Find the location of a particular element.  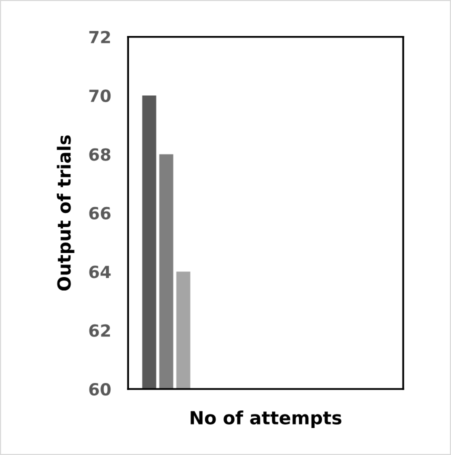

y-tick-label: 72 is located at coordinates (99, 37).